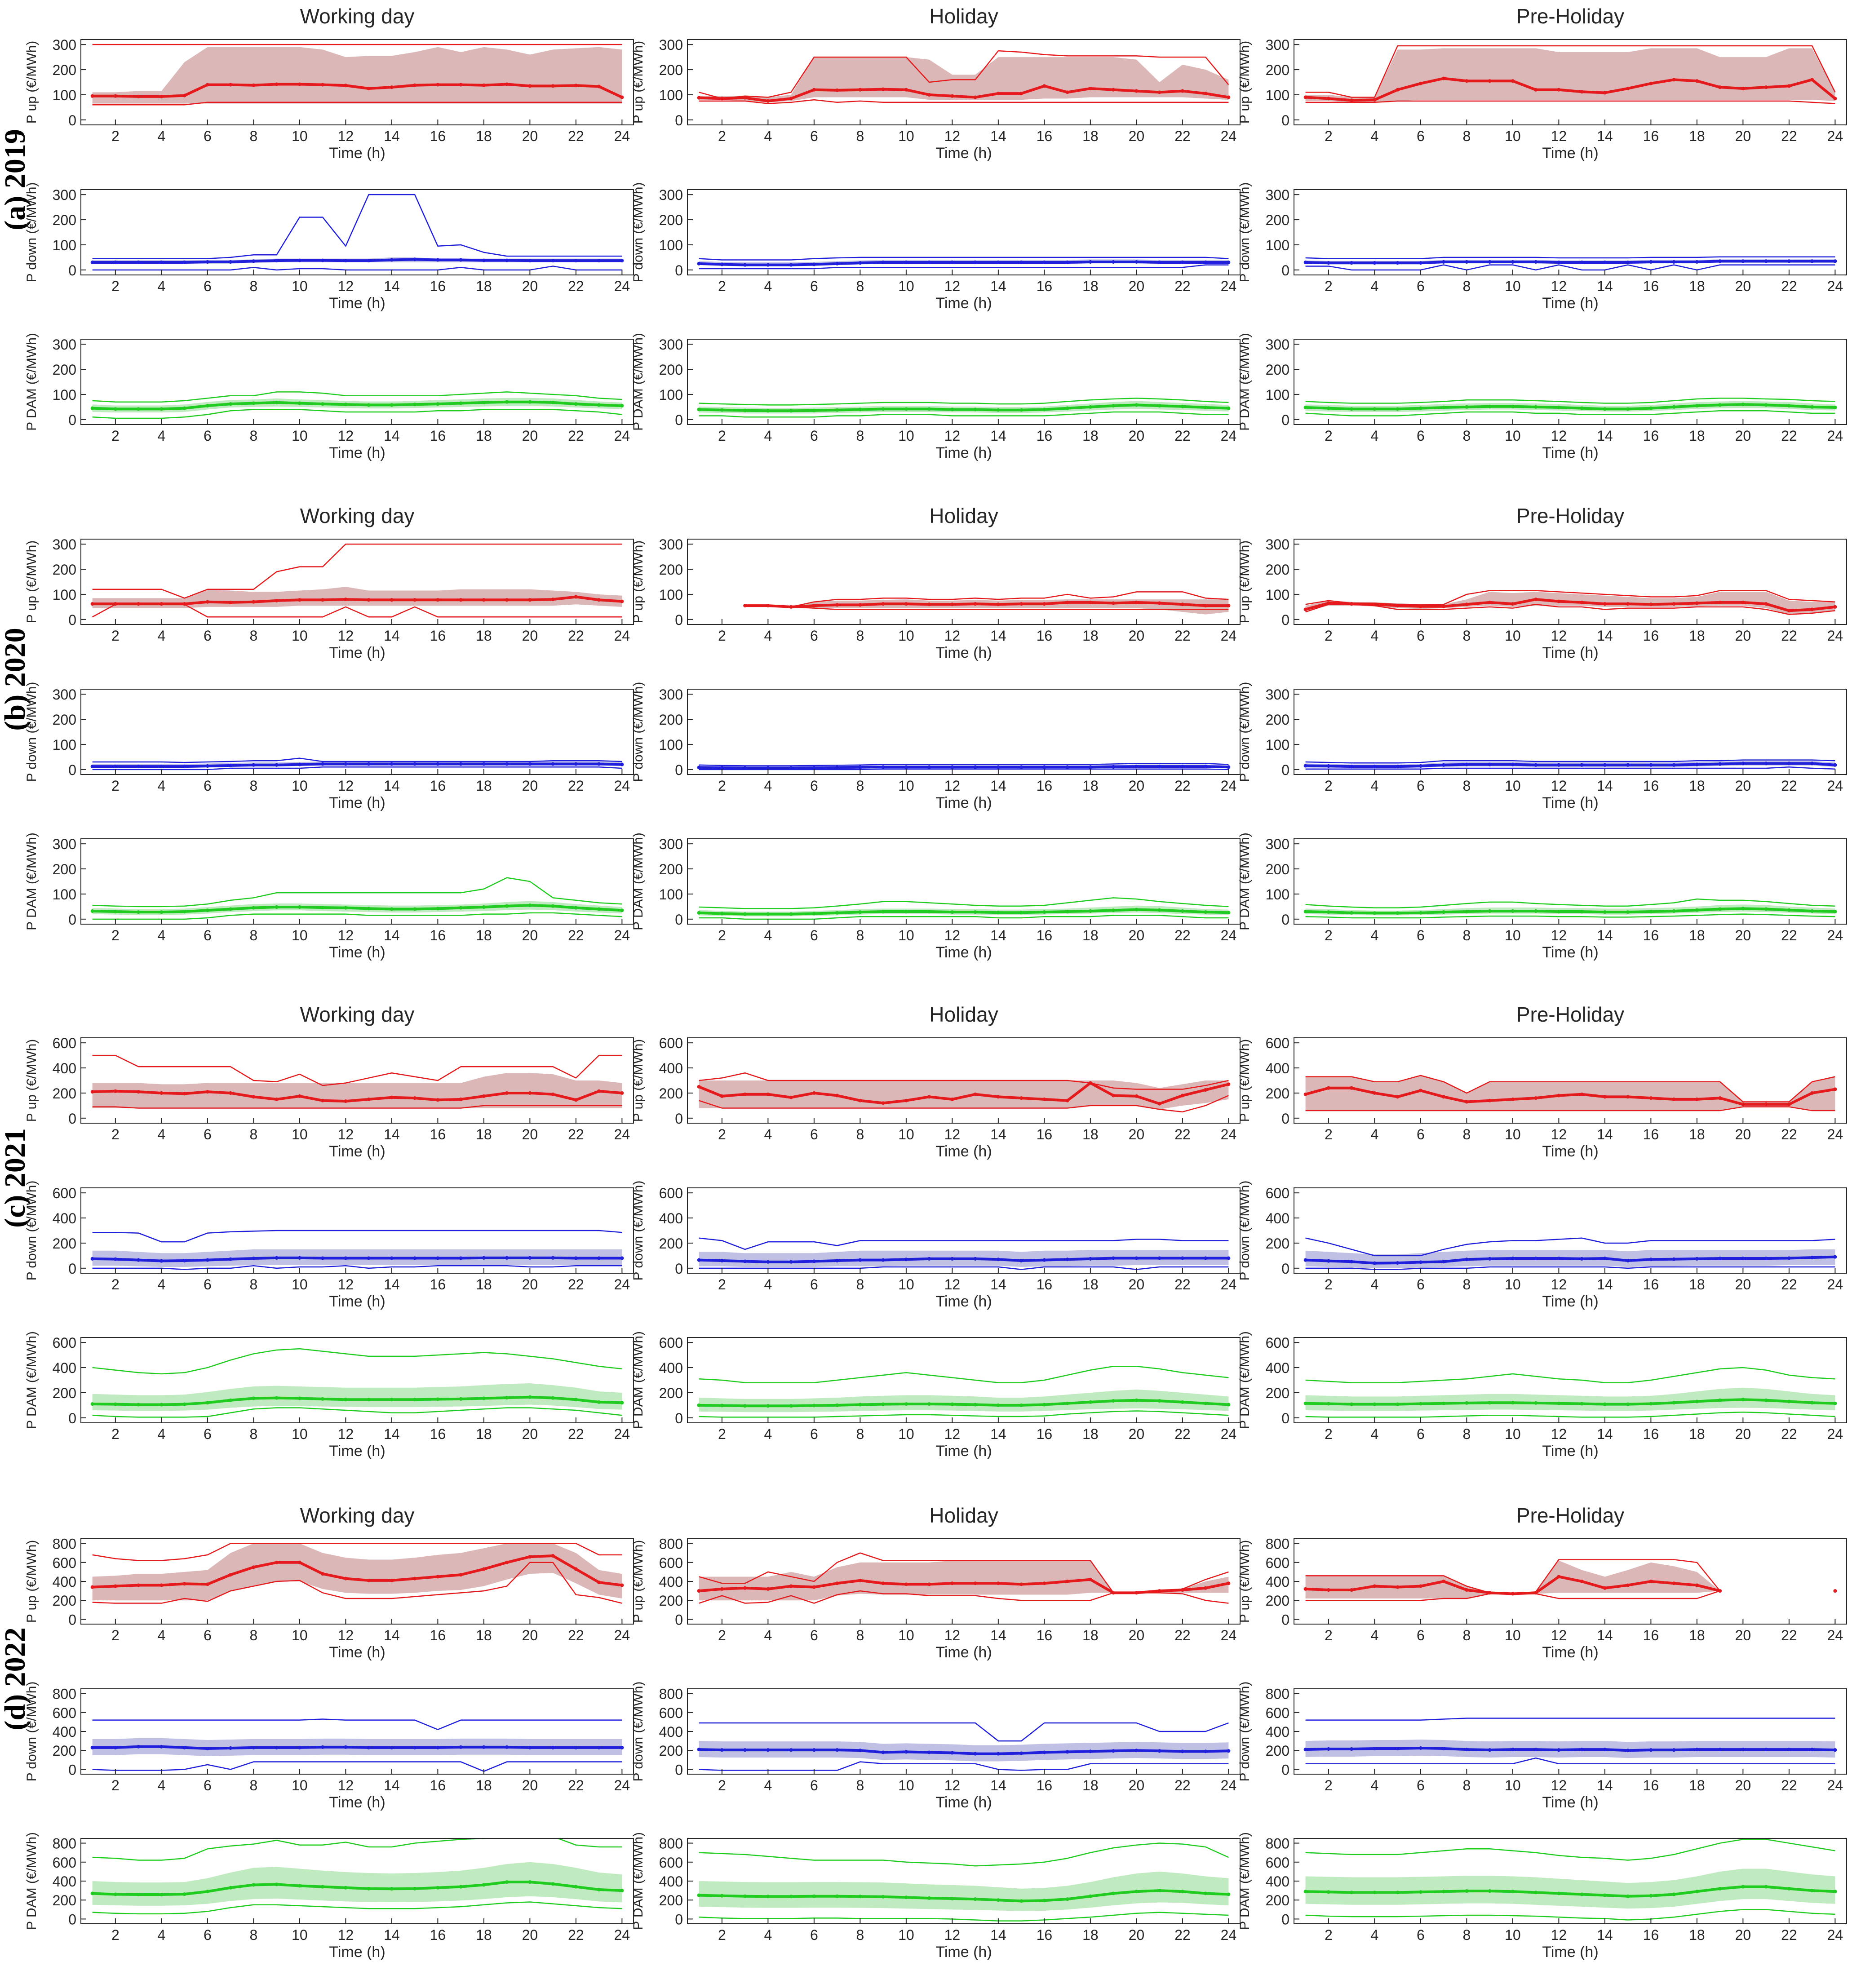  I want to click on x-tick-label: 20, so click(530, 136).